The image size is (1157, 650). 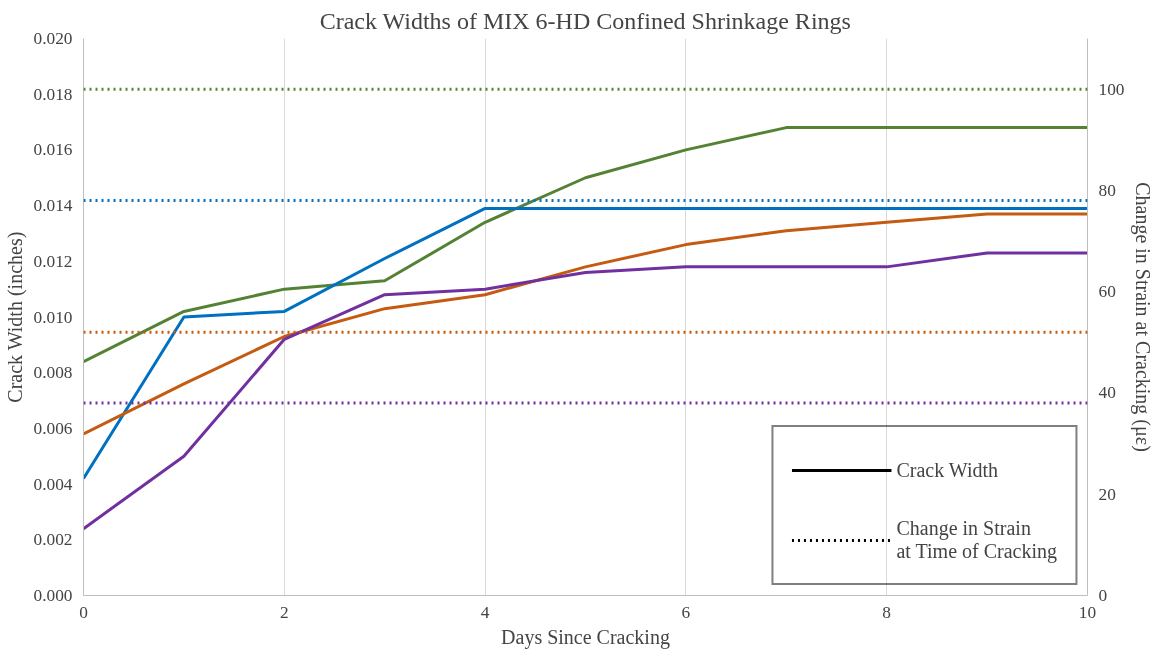 What do you see at coordinates (53, 38) in the screenshot?
I see `y-tick-label: 0.020` at bounding box center [53, 38].